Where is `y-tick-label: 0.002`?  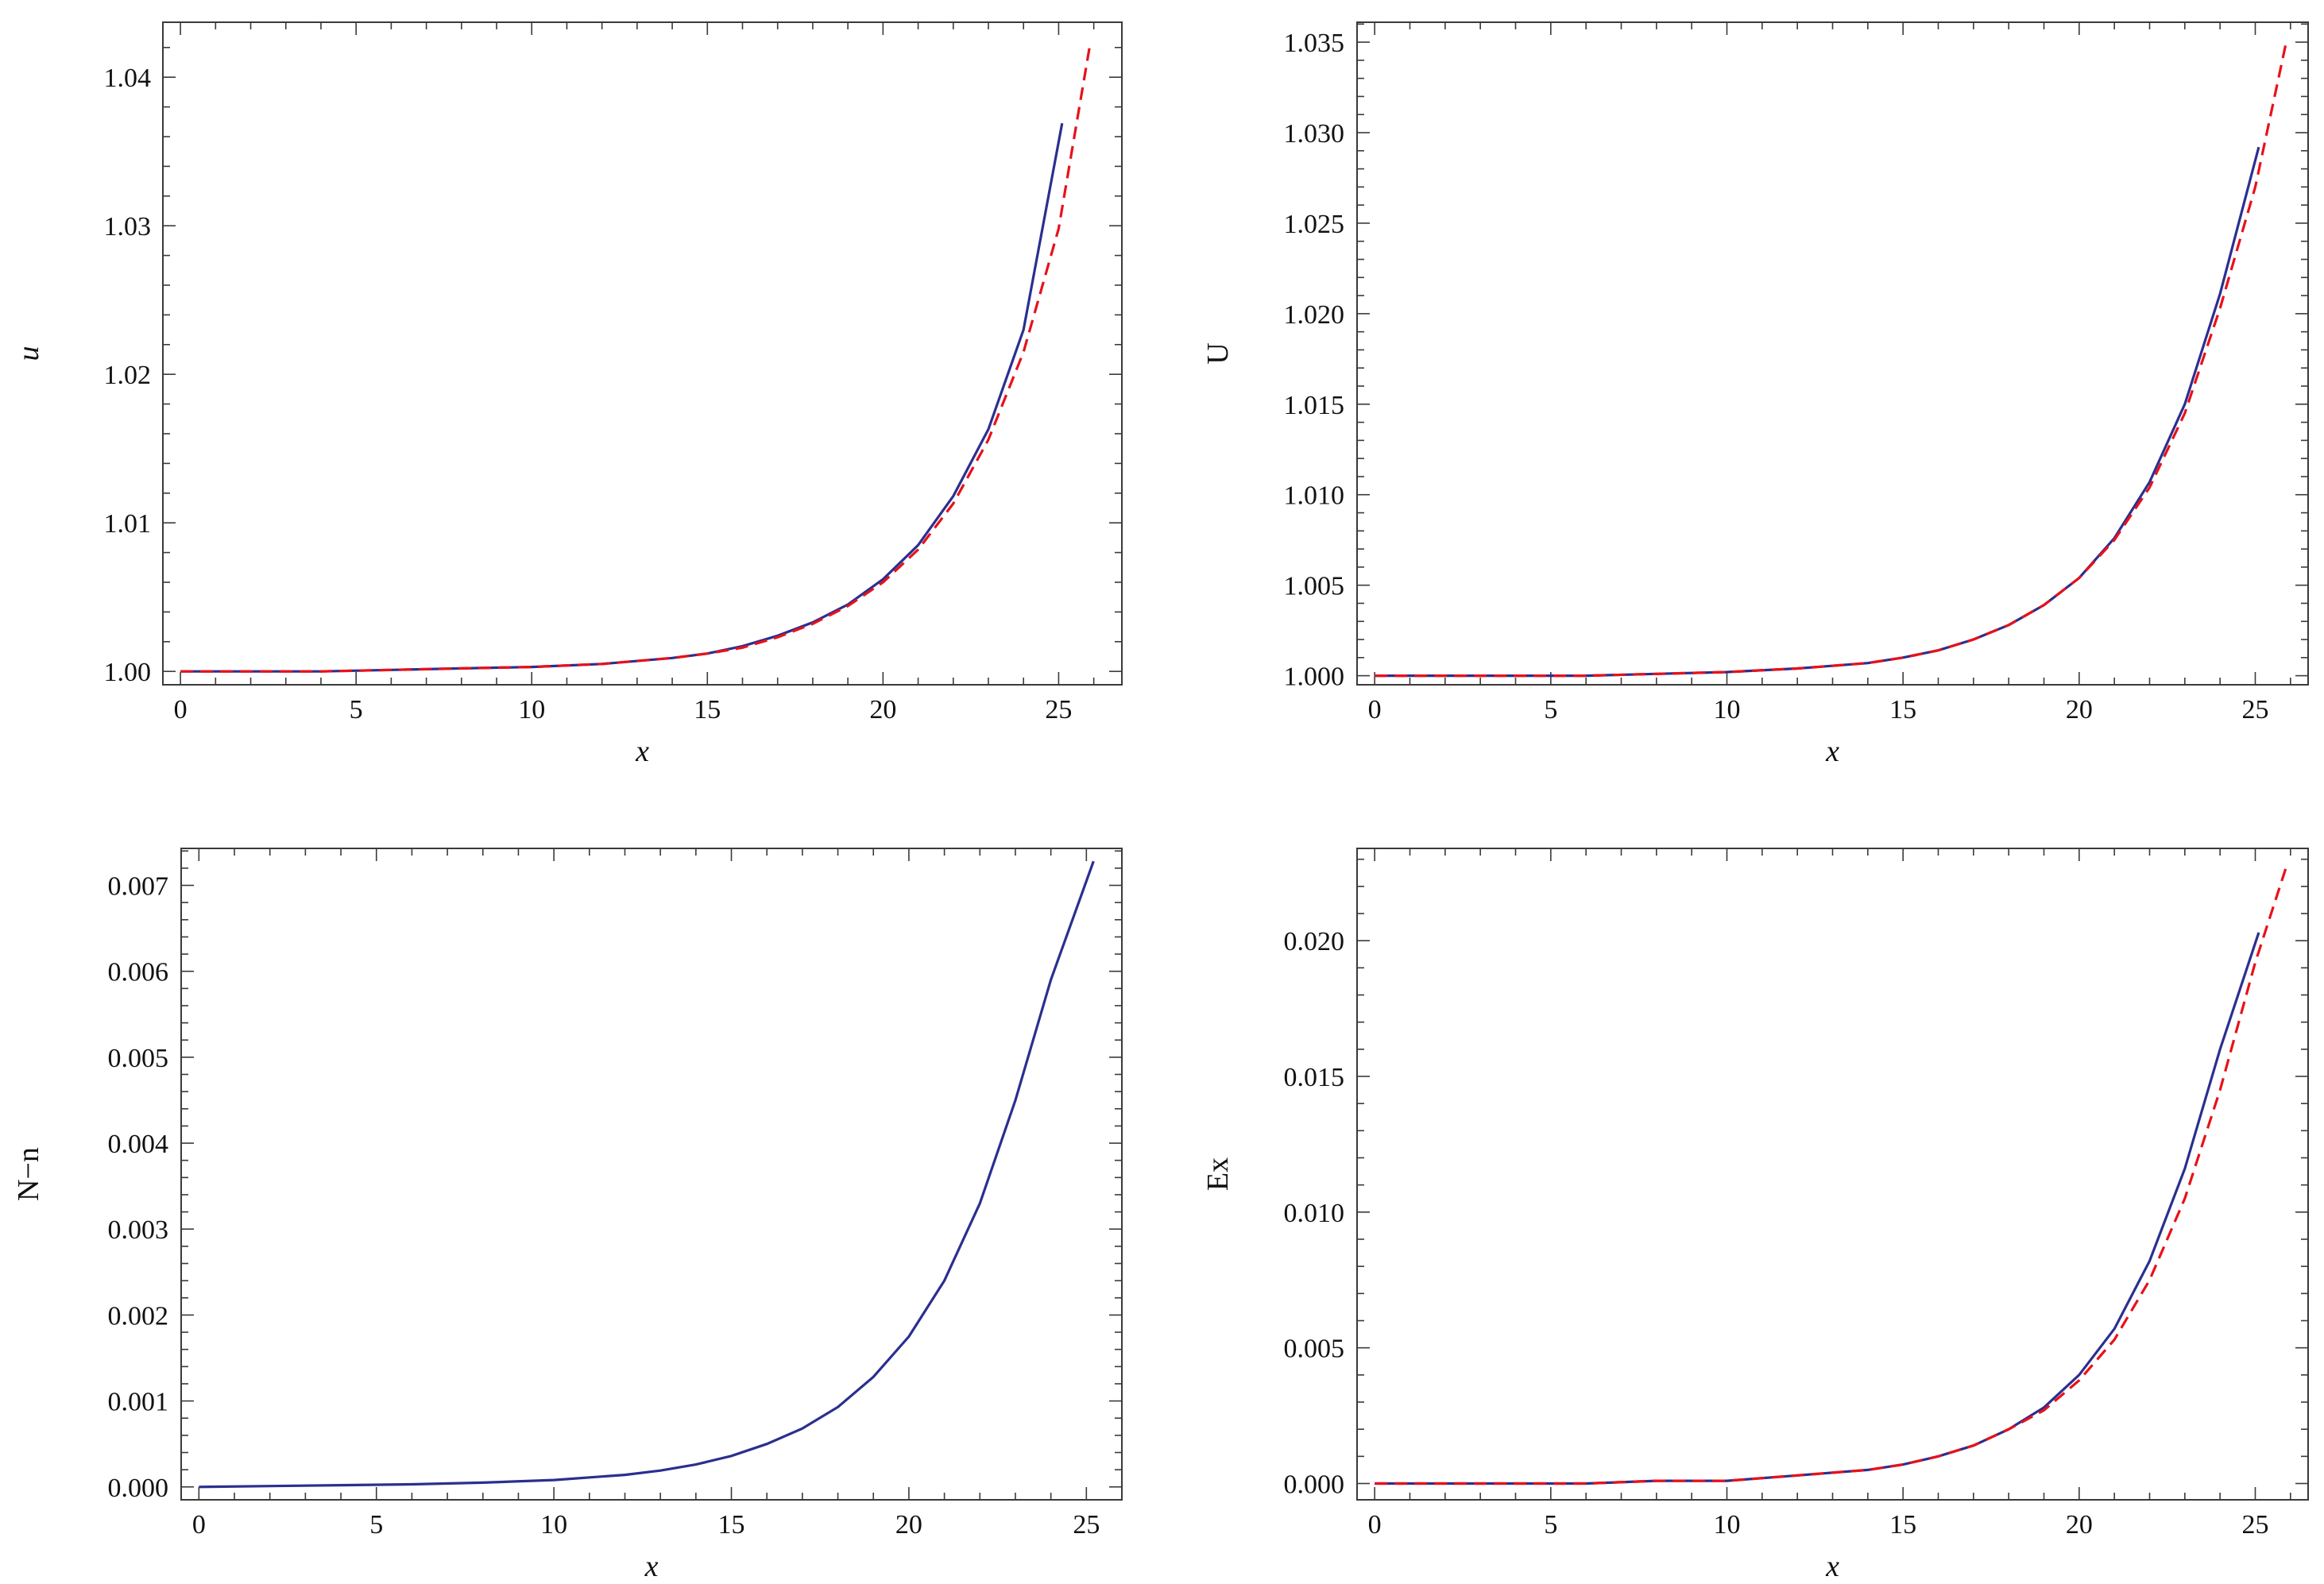 y-tick-label: 0.002 is located at coordinates (138, 1316).